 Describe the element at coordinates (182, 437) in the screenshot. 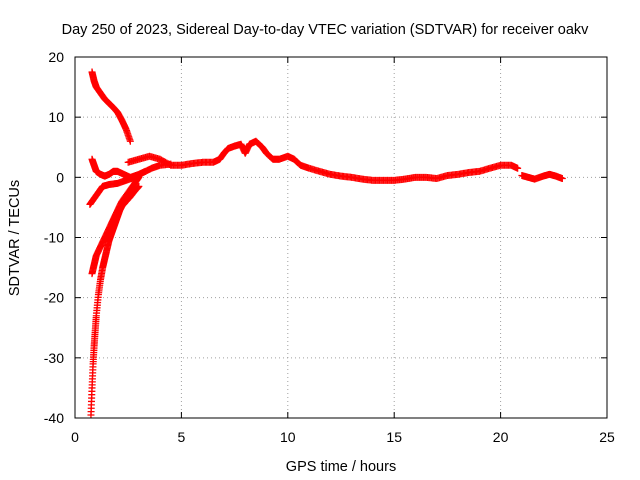

I see `x-tick-label: 5` at that location.